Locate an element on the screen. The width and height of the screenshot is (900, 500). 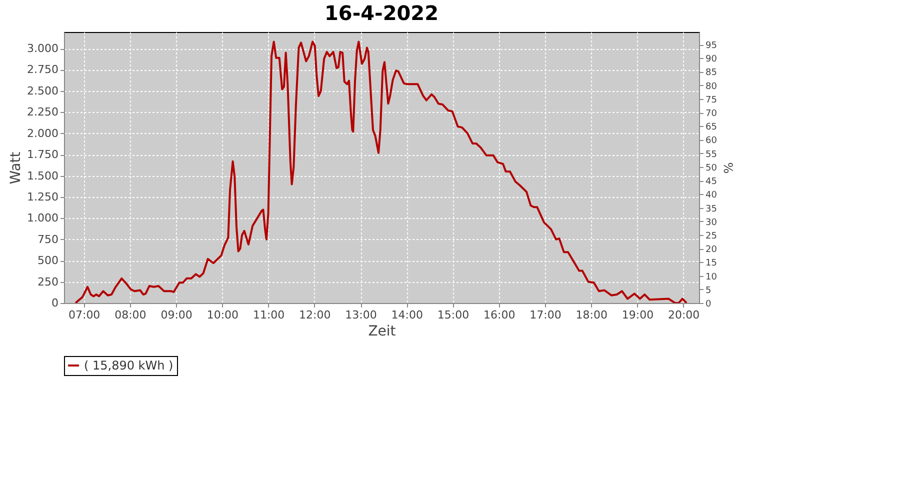
x-tick-label: 19:00 is located at coordinates (638, 315).